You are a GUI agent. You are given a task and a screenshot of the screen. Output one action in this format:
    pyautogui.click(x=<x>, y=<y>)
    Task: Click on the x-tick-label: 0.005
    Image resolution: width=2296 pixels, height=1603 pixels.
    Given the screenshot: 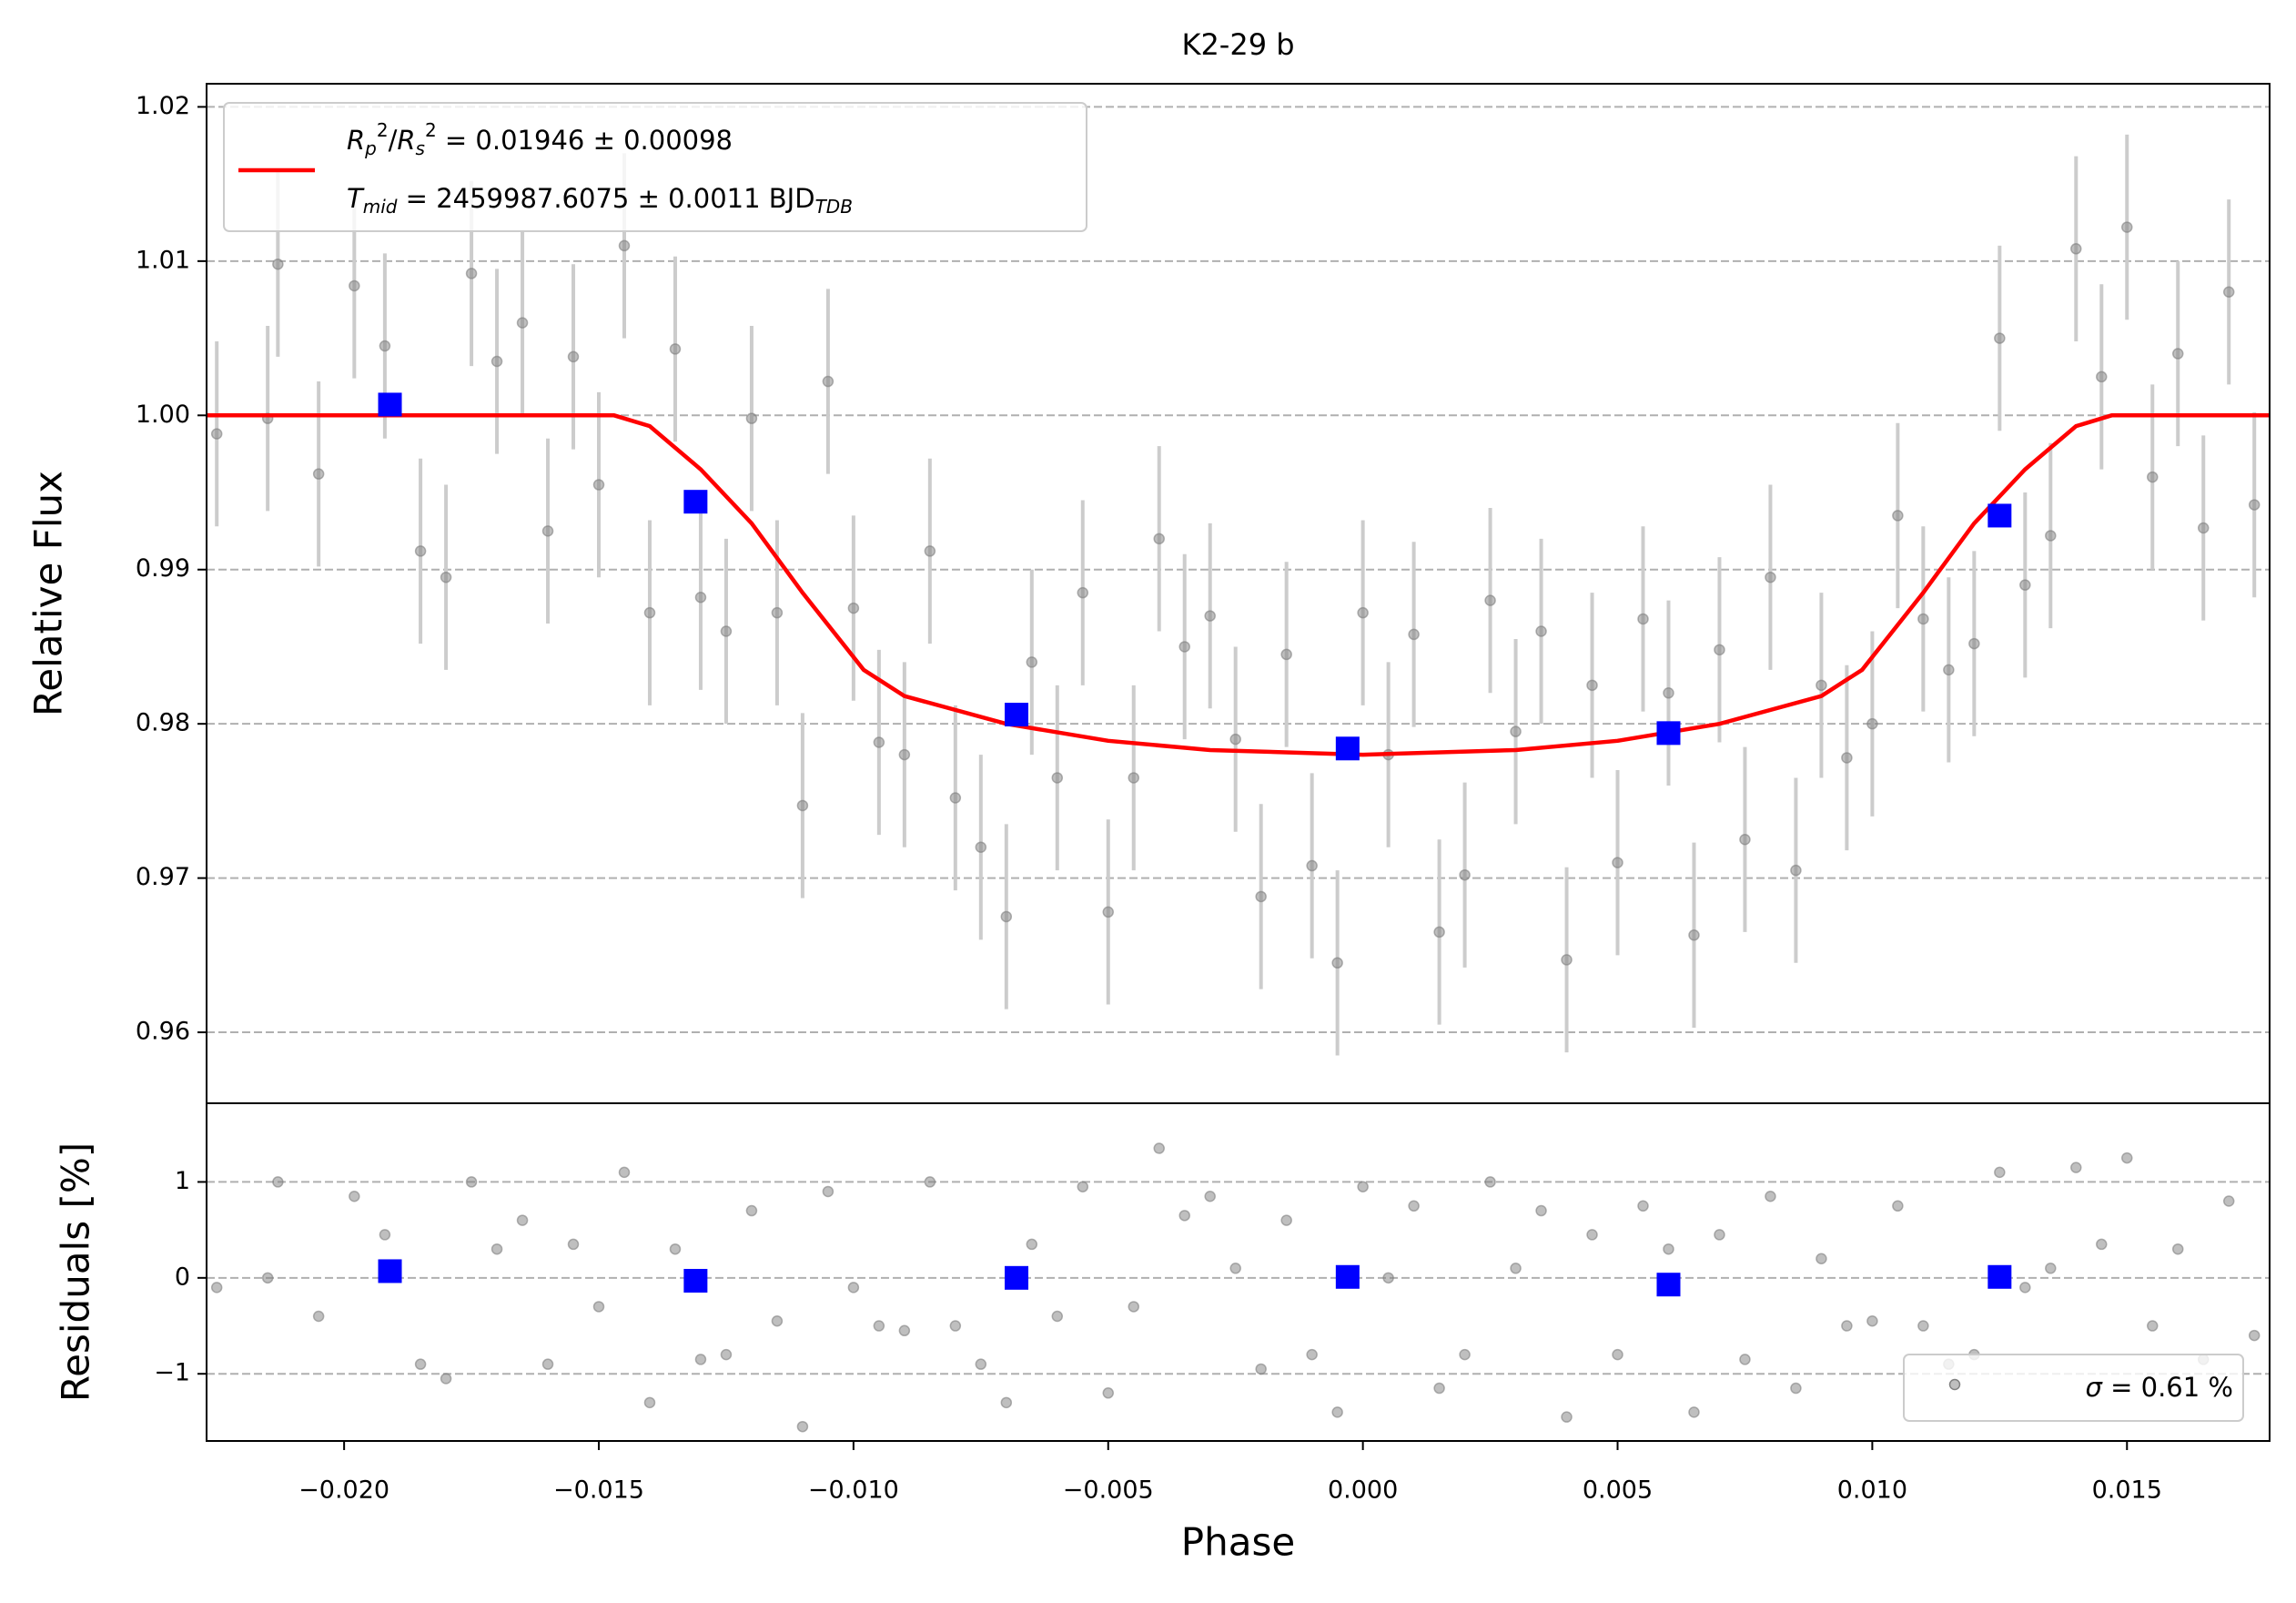 What is the action you would take?
    pyautogui.click(x=1618, y=1490)
    